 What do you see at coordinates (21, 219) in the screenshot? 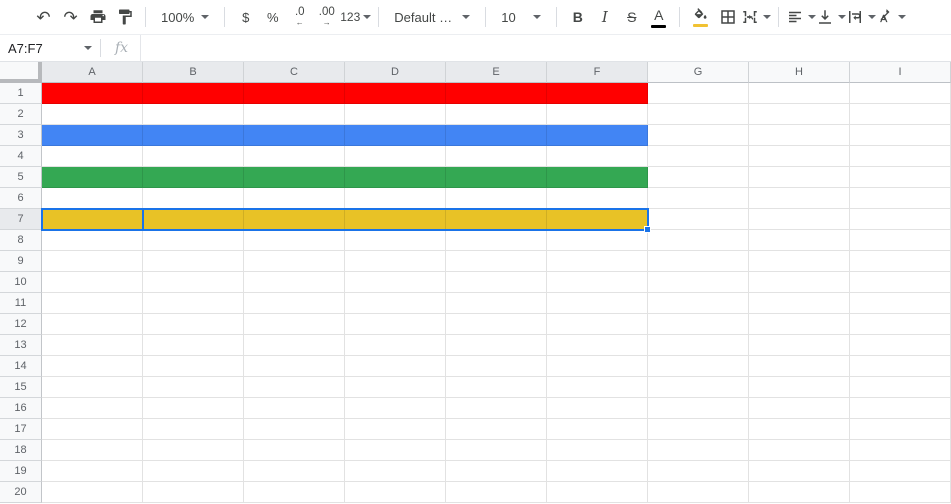
I see `row-header-7: 7` at bounding box center [21, 219].